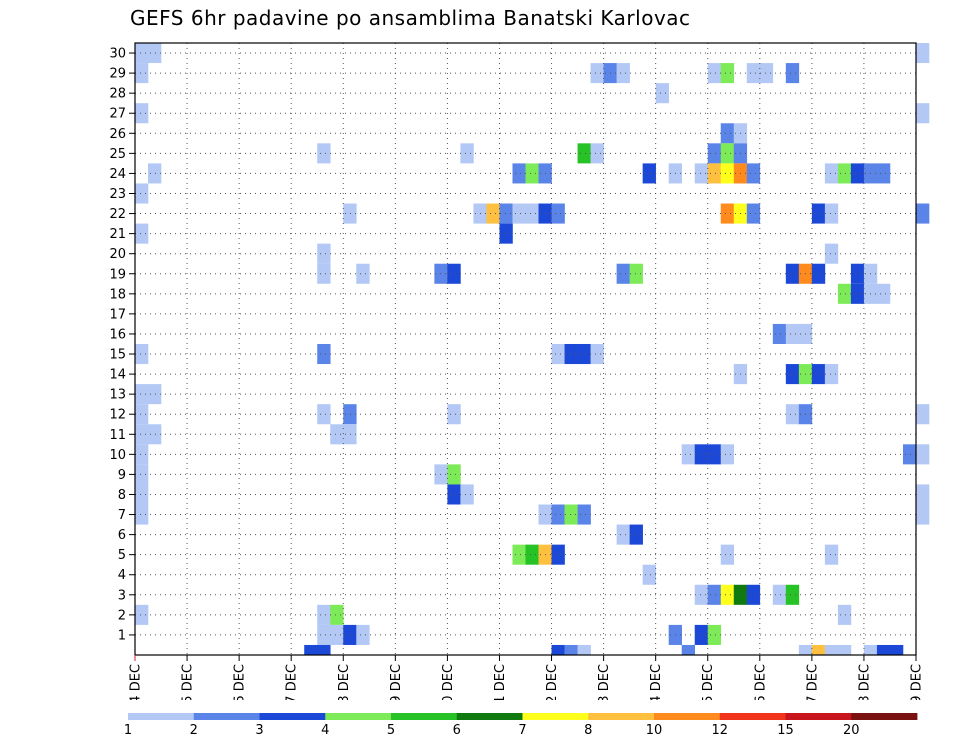 This screenshot has width=960, height=742. What do you see at coordinates (117, 274) in the screenshot?
I see `y-tick-label: 19` at bounding box center [117, 274].